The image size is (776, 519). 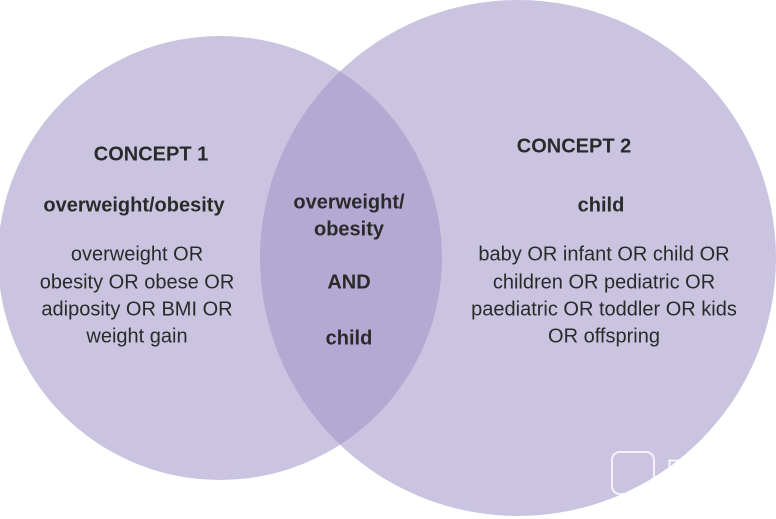 What do you see at coordinates (349, 338) in the screenshot?
I see `overlap-term: child` at bounding box center [349, 338].